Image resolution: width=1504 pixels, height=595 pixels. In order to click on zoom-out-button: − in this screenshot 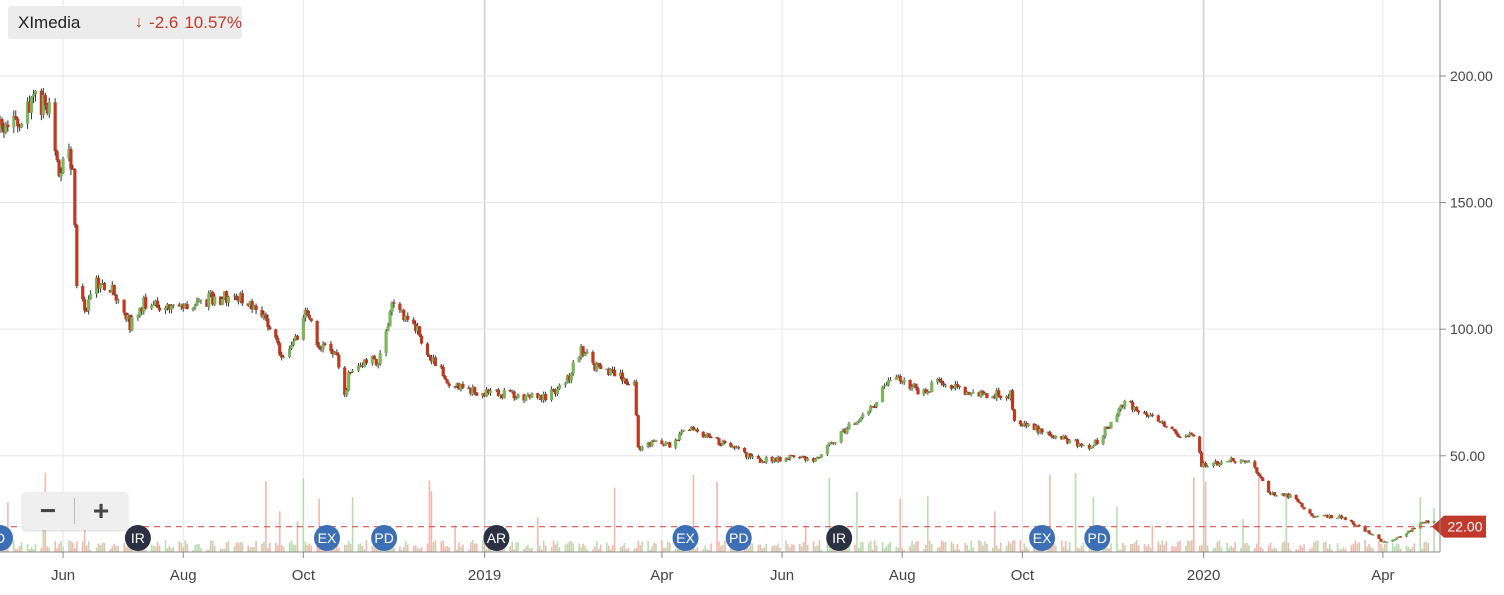, I will do `click(48, 510)`.